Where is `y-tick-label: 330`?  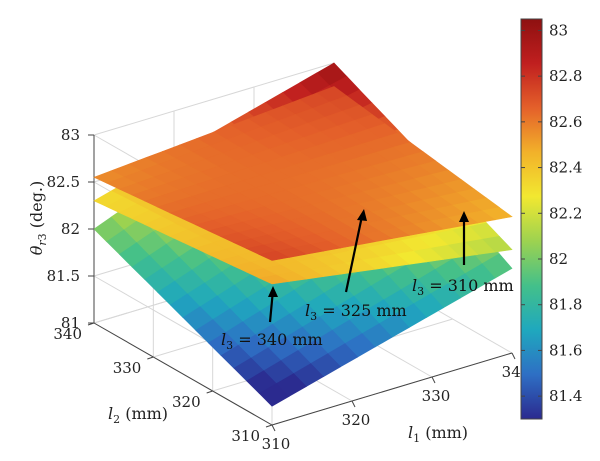 y-tick-label: 330 is located at coordinates (127, 368).